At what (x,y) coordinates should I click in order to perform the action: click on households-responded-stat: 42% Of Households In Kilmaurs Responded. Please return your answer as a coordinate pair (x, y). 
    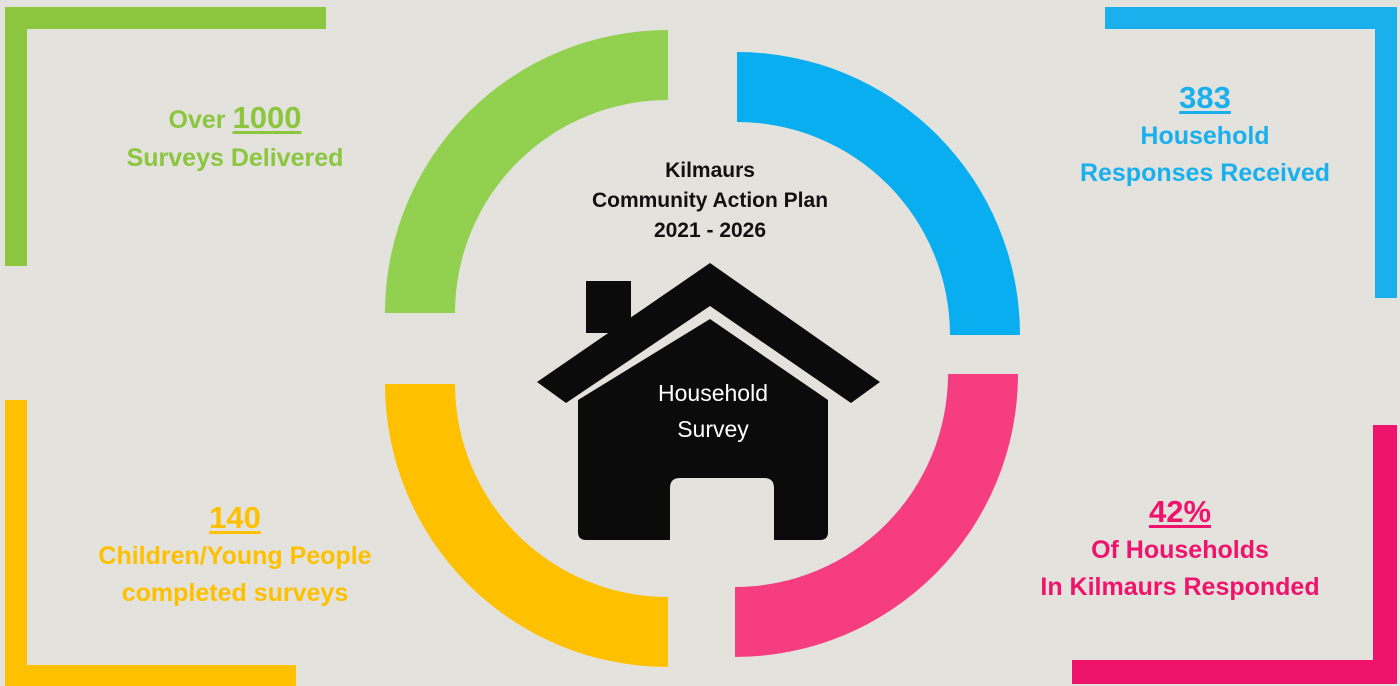
    Looking at the image, I should click on (1180, 549).